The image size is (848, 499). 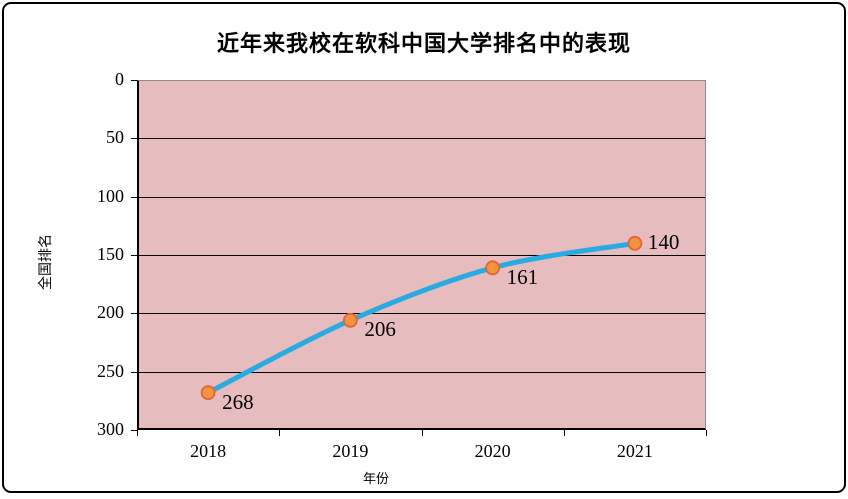 What do you see at coordinates (634, 451) in the screenshot?
I see `x-tick-label: 2021` at bounding box center [634, 451].